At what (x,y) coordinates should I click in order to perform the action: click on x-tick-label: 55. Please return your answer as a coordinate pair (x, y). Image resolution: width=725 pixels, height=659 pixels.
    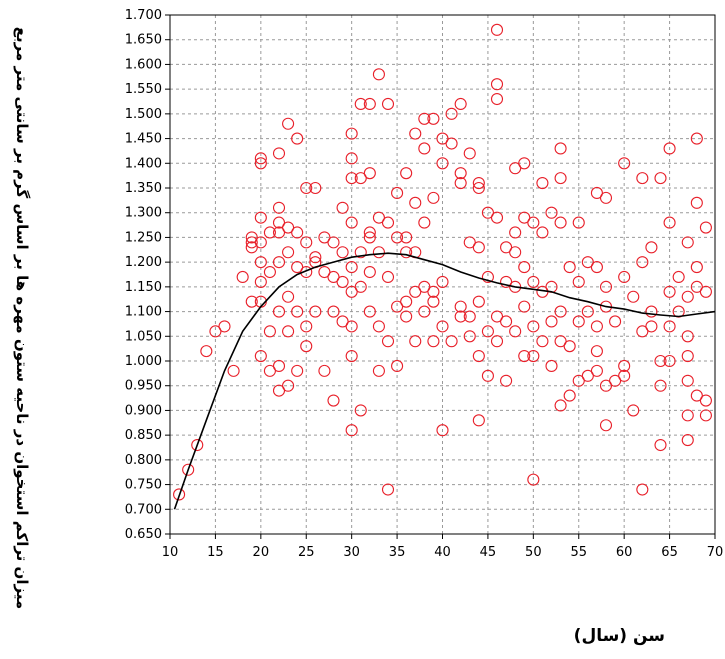
    Looking at the image, I should click on (578, 552).